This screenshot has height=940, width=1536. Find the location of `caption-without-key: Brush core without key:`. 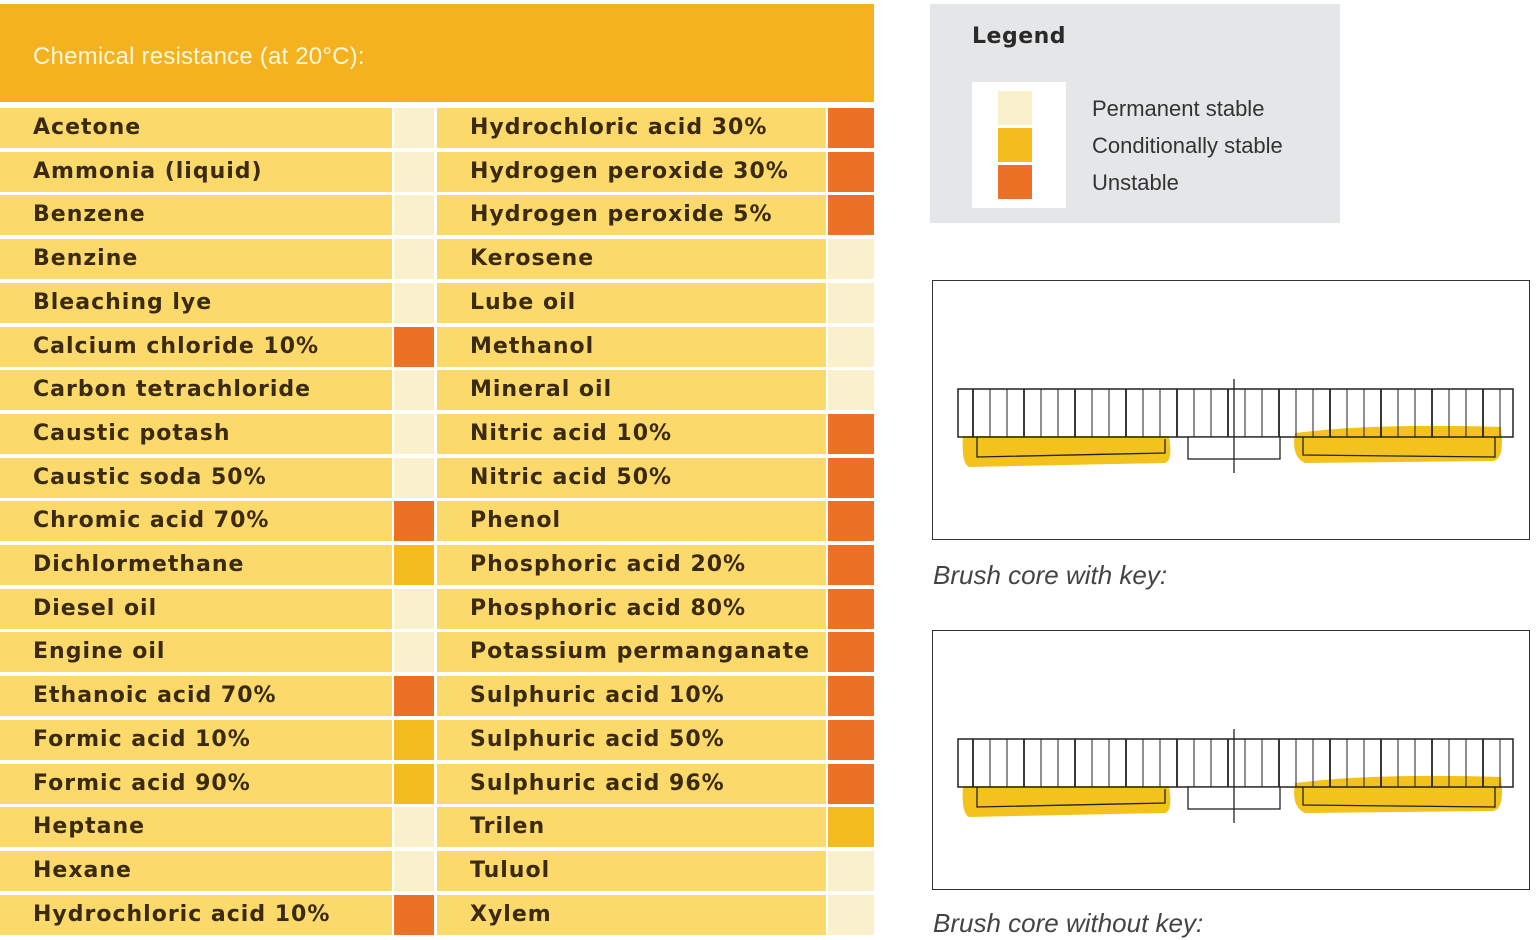

caption-without-key: Brush core without key: is located at coordinates (1068, 923).